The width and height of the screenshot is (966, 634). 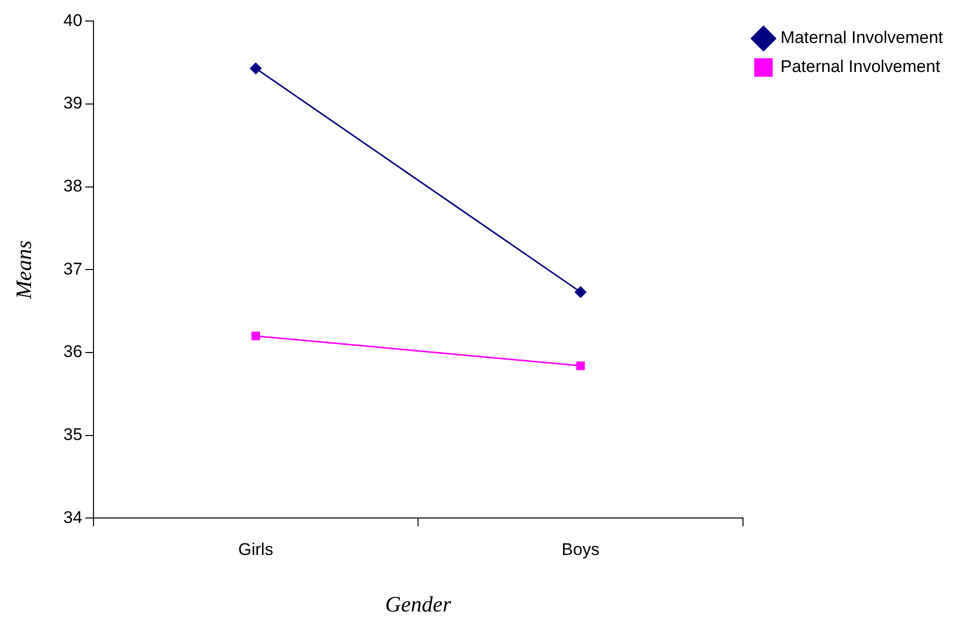 What do you see at coordinates (581, 550) in the screenshot?
I see `x-tick-label: Boys` at bounding box center [581, 550].